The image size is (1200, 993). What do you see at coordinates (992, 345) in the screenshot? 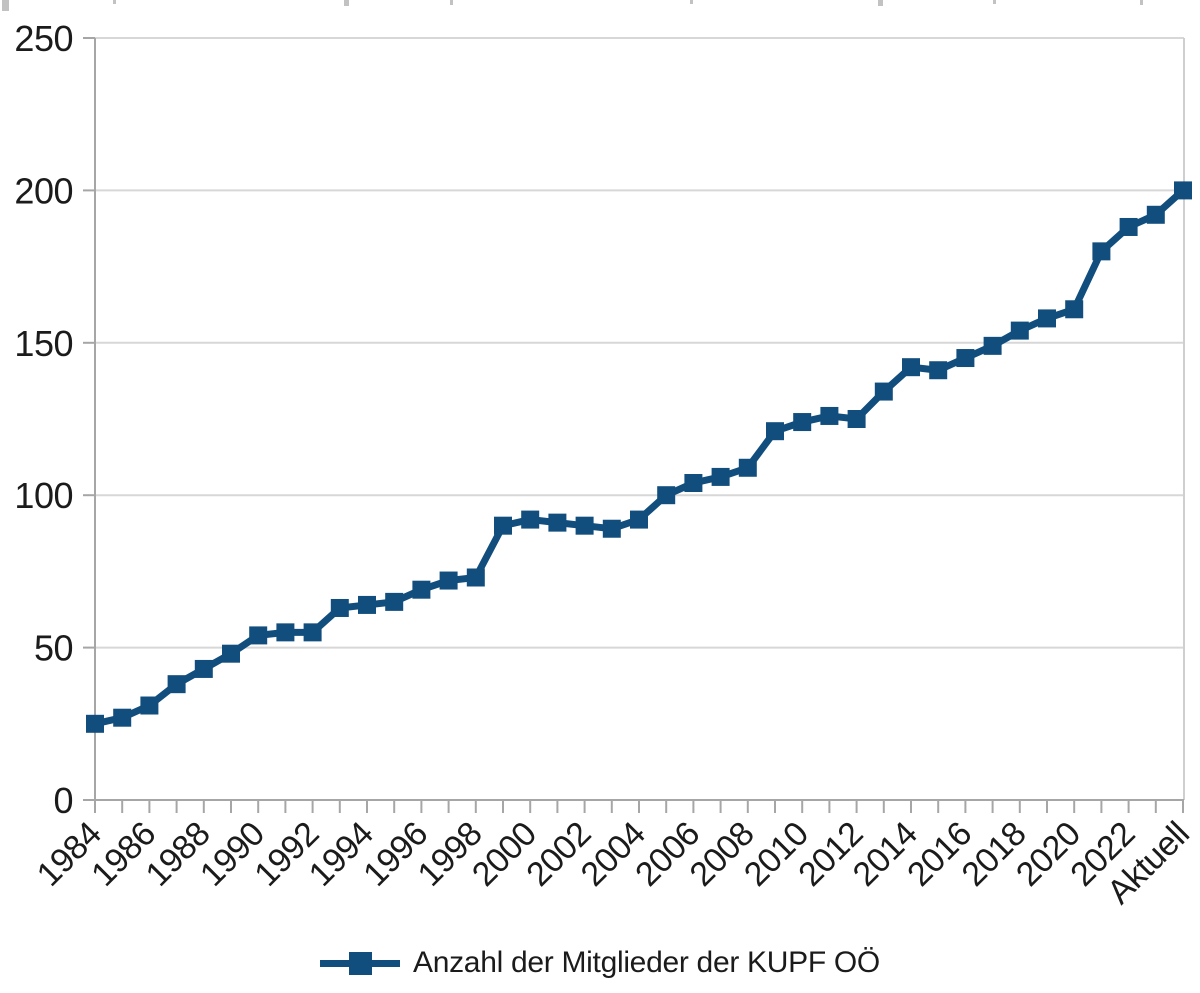
I see `data-point-2017` at bounding box center [992, 345].